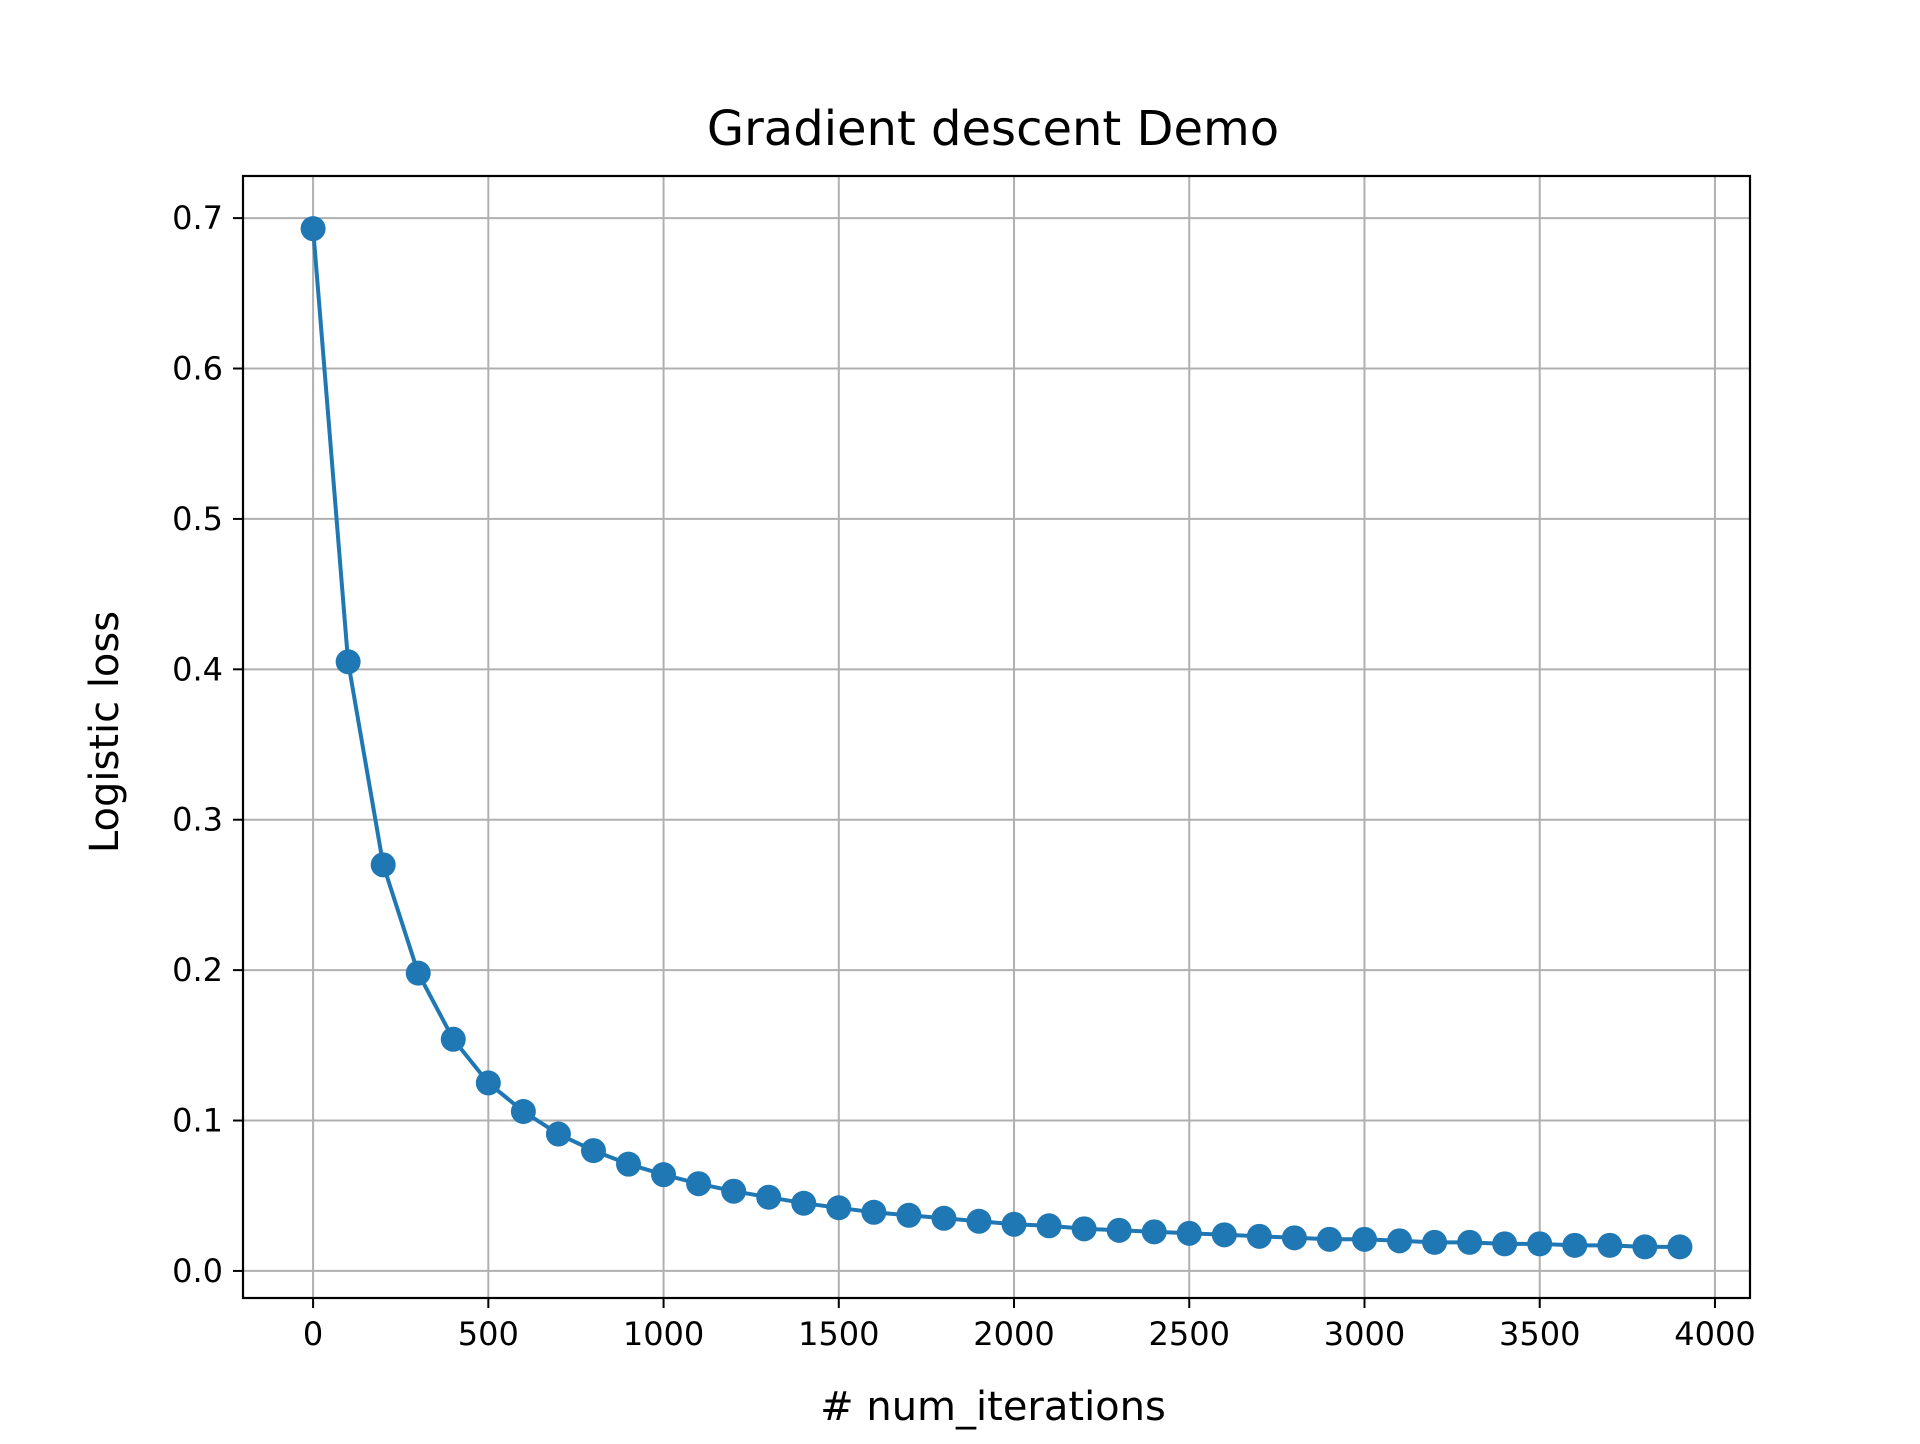 The image size is (1920, 1444). What do you see at coordinates (1539, 1334) in the screenshot?
I see `x-tick-label: 3500` at bounding box center [1539, 1334].